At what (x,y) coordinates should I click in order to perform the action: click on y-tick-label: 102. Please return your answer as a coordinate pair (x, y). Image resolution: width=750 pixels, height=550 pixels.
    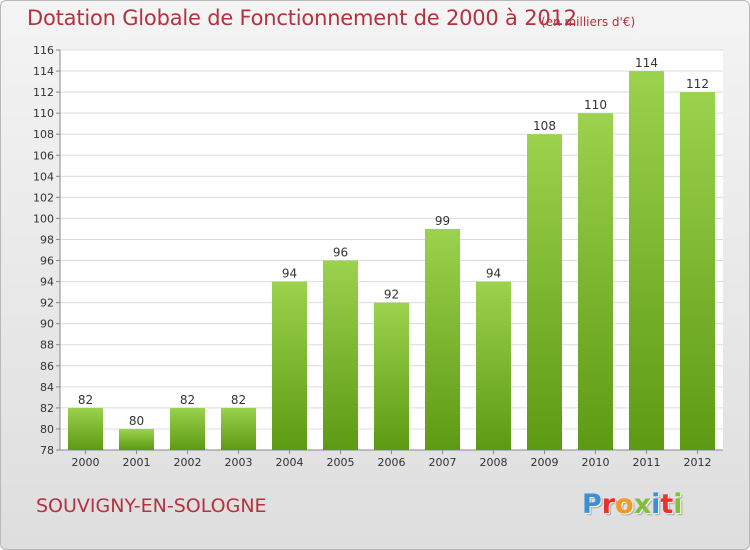
    Looking at the image, I should click on (43, 197).